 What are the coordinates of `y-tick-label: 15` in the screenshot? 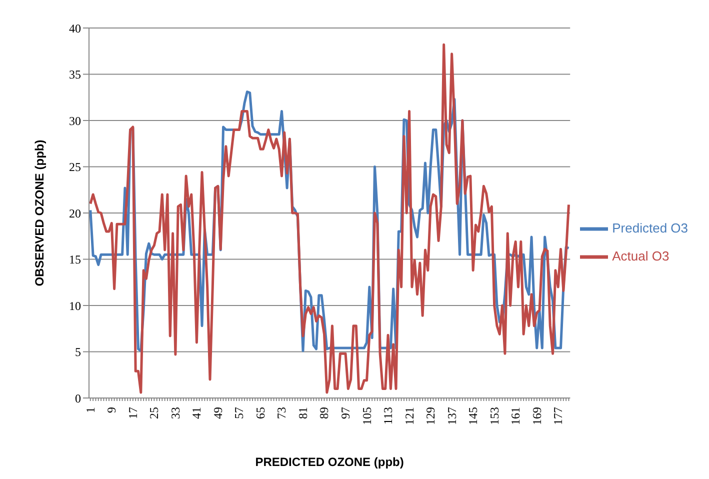 It's located at (75, 259).